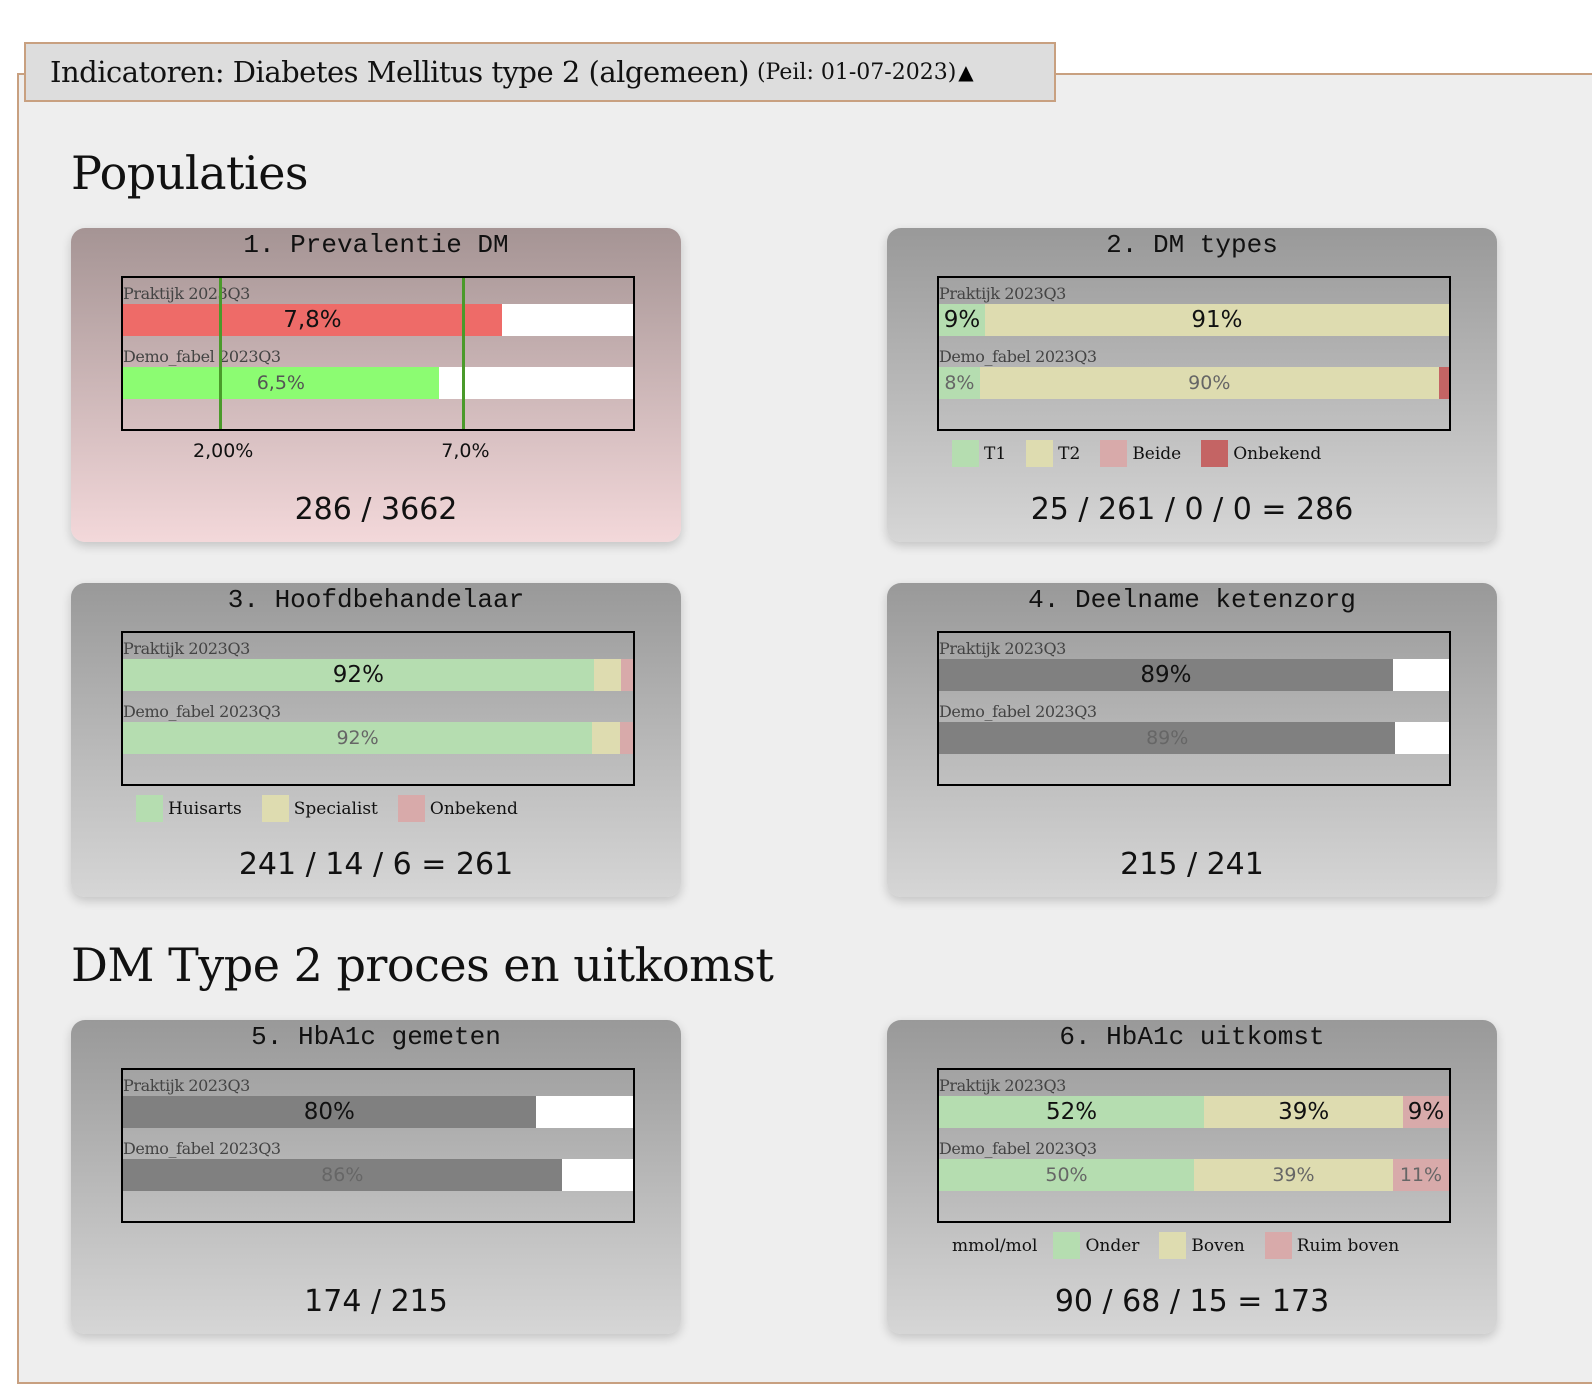 The image size is (1592, 1384). Describe the element at coordinates (376, 1301) in the screenshot. I see `card-count: 174 / 215` at that location.